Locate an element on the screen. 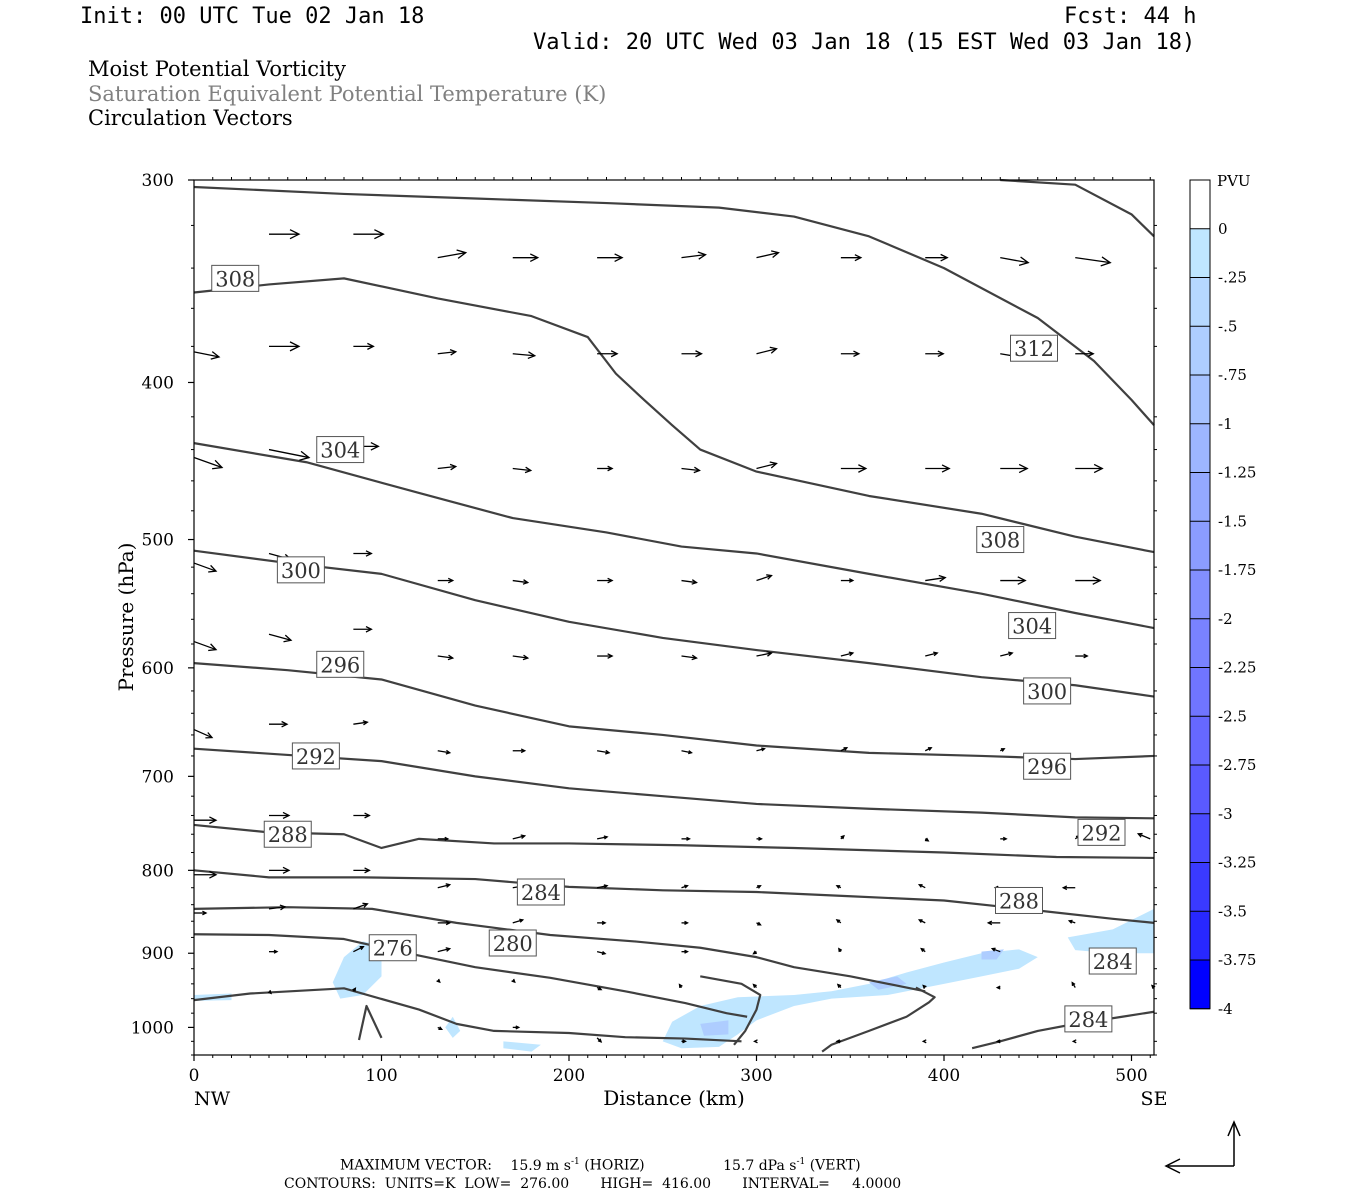  x-axis-label: Distance (km) is located at coordinates (674, 1098).